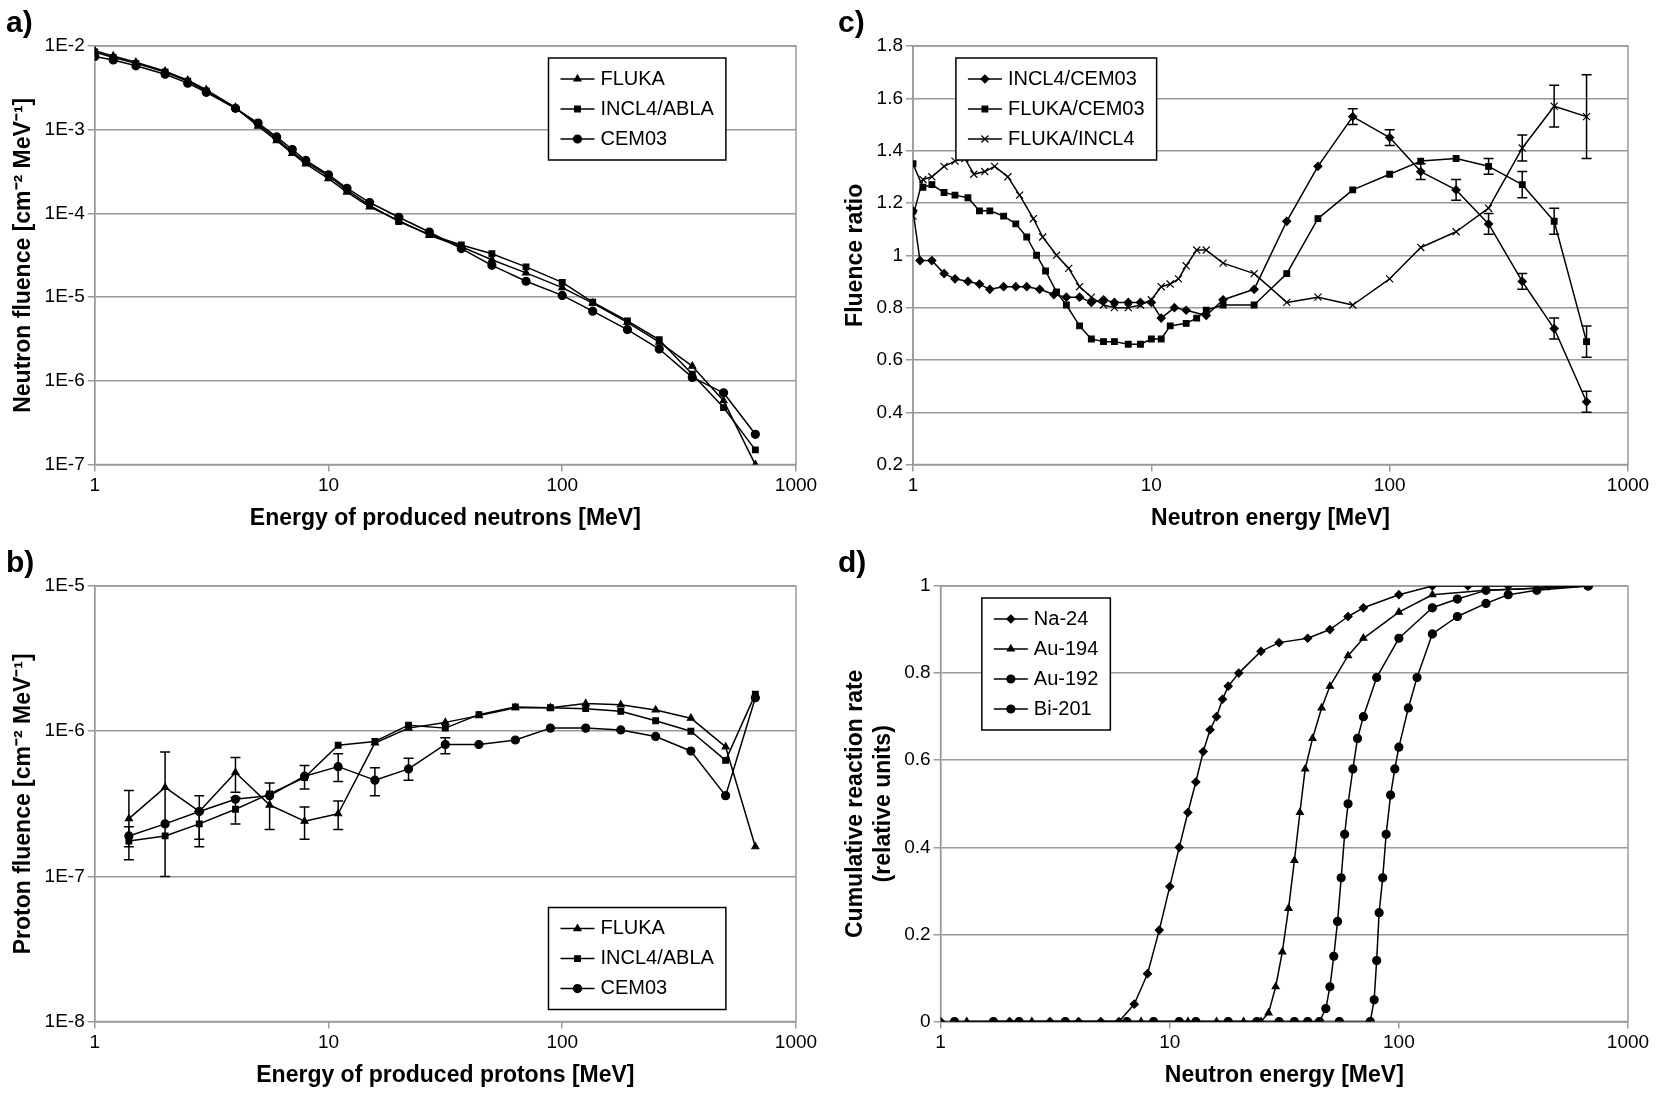  I want to click on legend-label: Au-194, so click(1066, 647).